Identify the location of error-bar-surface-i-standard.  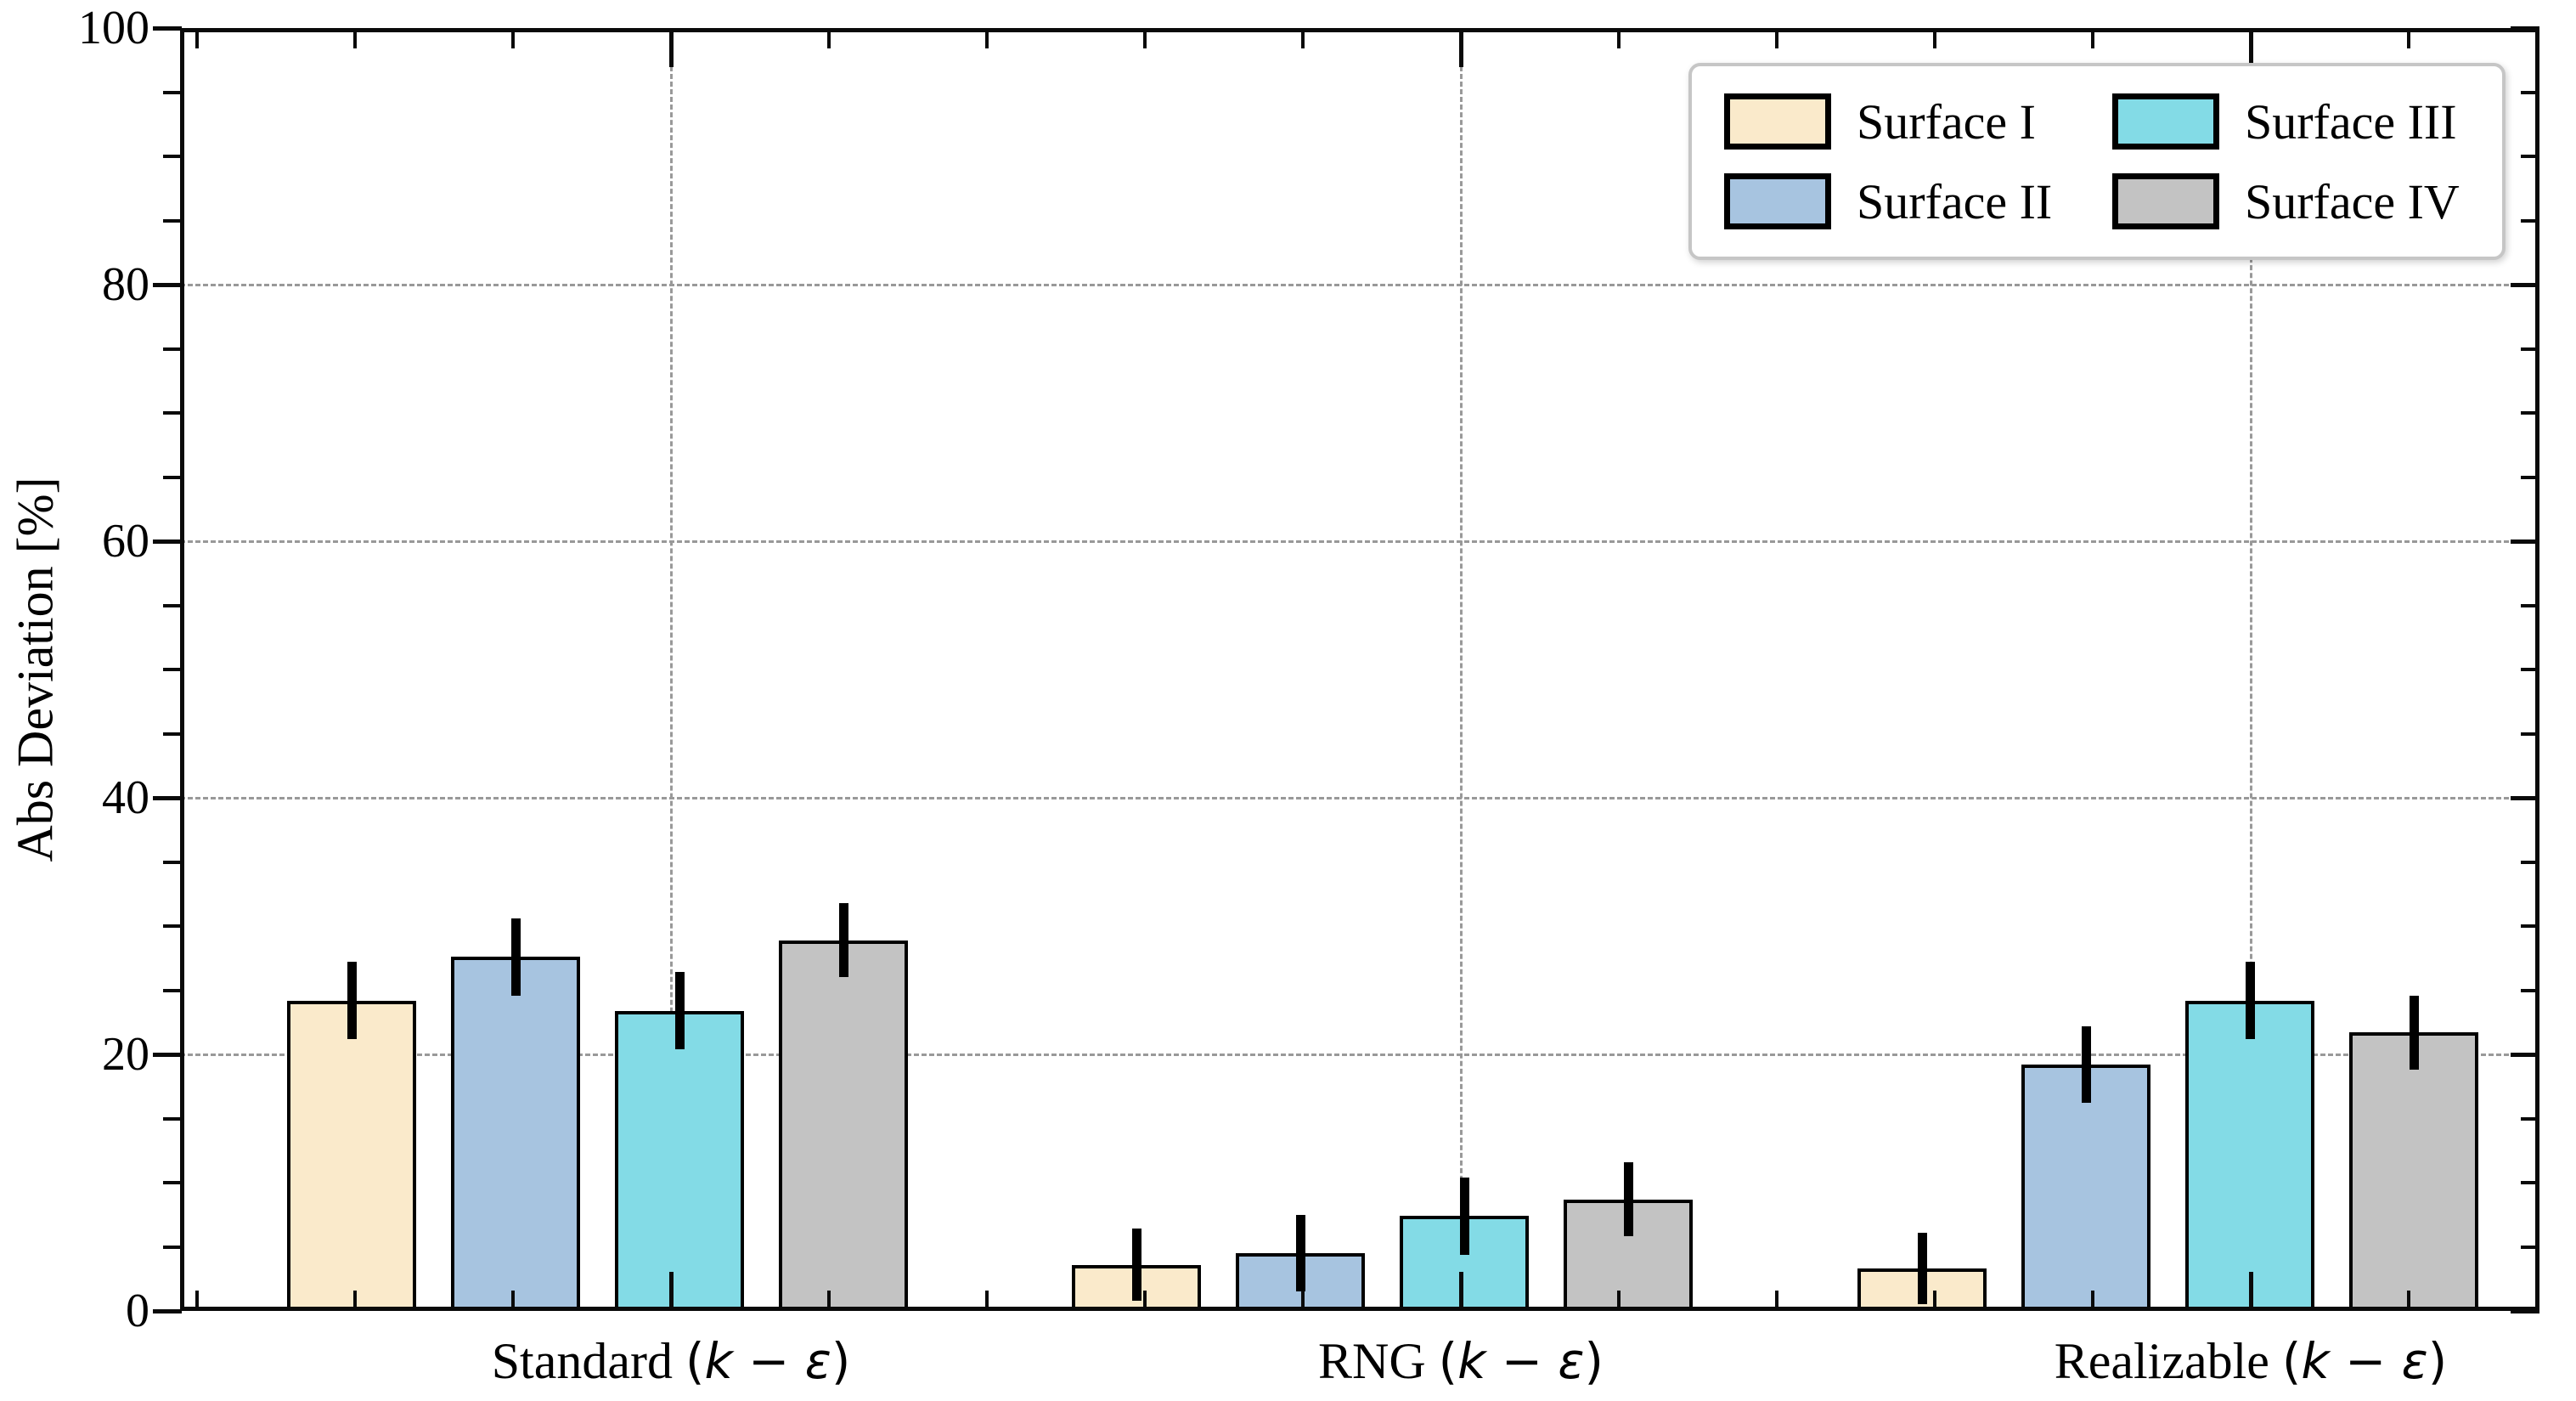
(352, 1000).